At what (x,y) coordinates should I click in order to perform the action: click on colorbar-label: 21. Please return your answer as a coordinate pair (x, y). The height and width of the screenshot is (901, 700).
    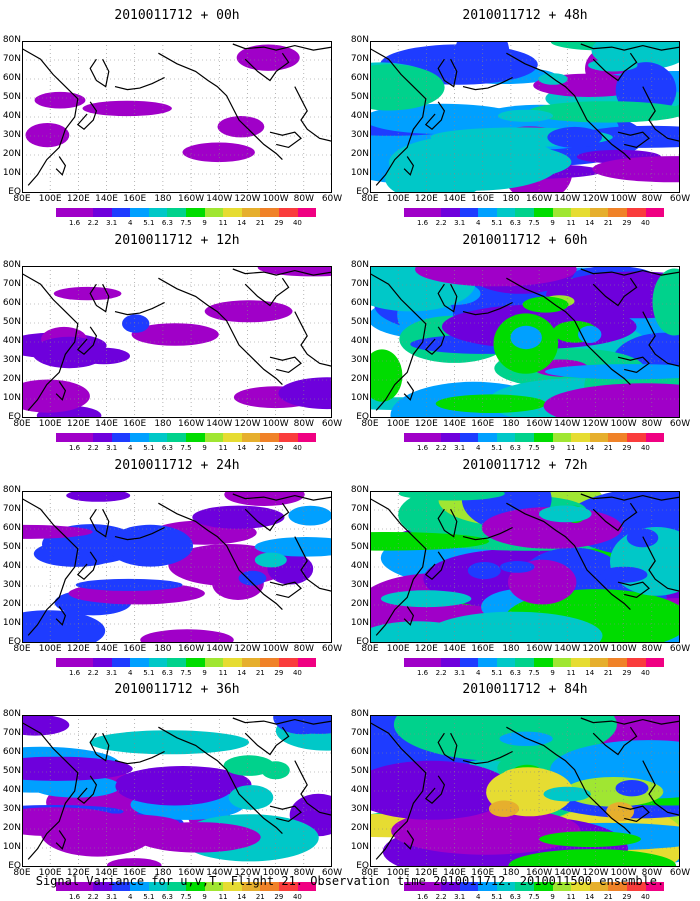
    Looking at the image, I should click on (608, 448).